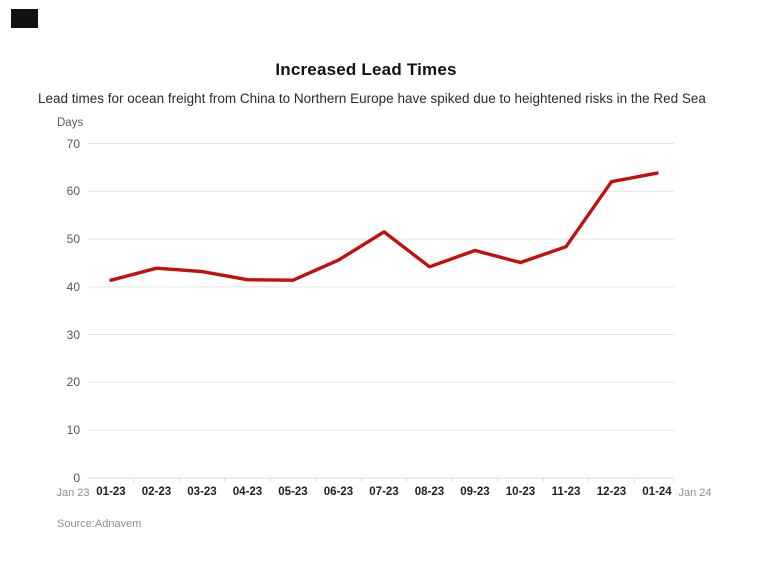 The image size is (780, 583). Describe the element at coordinates (657, 492) in the screenshot. I see `x-tick-label: 01-24` at that location.